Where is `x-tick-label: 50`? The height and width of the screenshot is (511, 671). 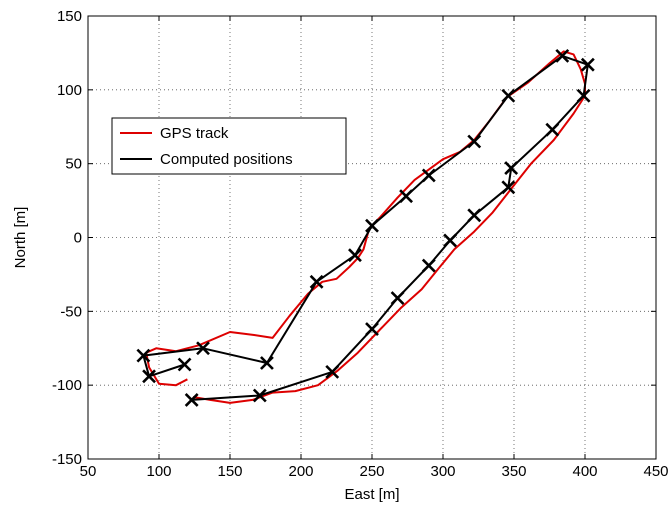 x-tick-label: 50 is located at coordinates (88, 471).